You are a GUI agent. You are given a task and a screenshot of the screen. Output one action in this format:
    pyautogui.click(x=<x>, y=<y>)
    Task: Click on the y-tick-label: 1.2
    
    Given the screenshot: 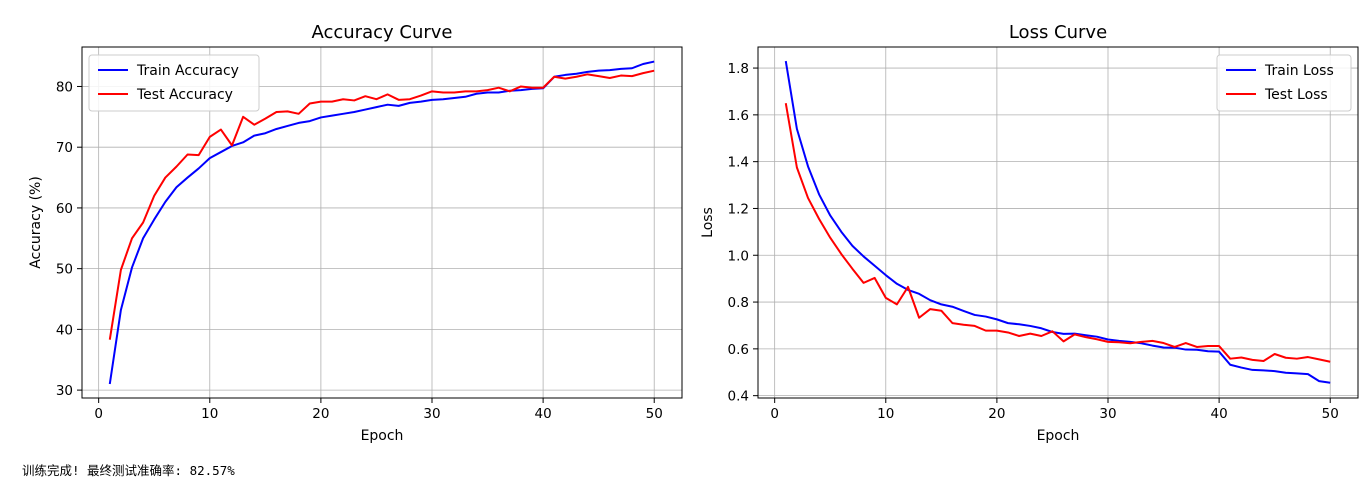 What is the action you would take?
    pyautogui.click(x=738, y=209)
    